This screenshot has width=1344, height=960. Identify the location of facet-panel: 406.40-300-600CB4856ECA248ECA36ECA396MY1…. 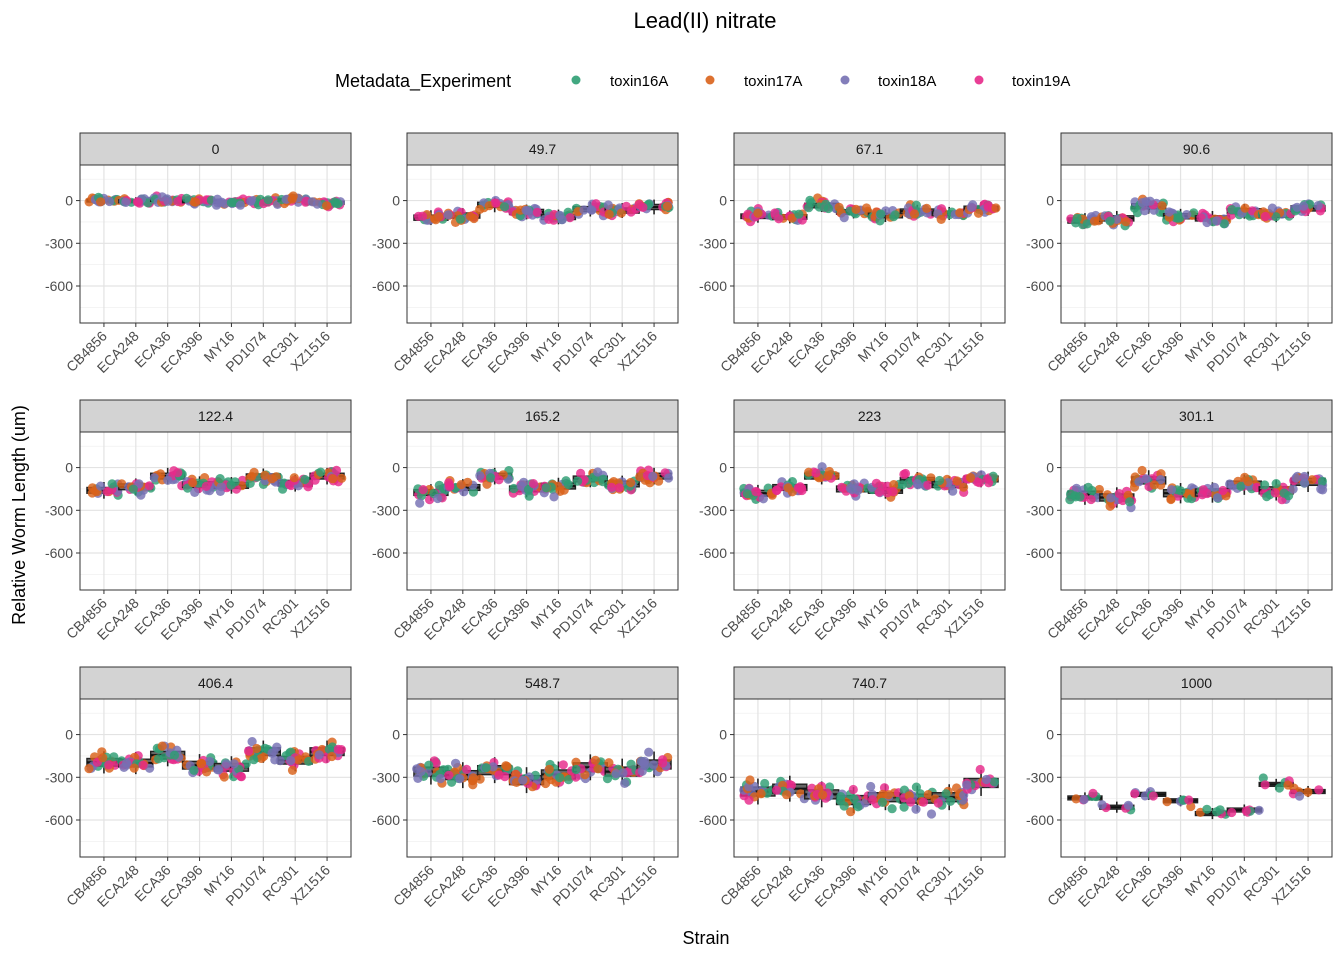
(198, 788).